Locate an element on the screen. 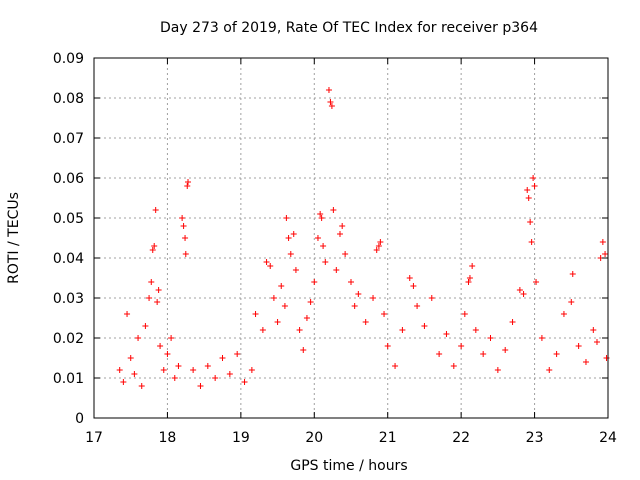 This screenshot has height=480, width=640. x-tick-label: 20 is located at coordinates (314, 438).